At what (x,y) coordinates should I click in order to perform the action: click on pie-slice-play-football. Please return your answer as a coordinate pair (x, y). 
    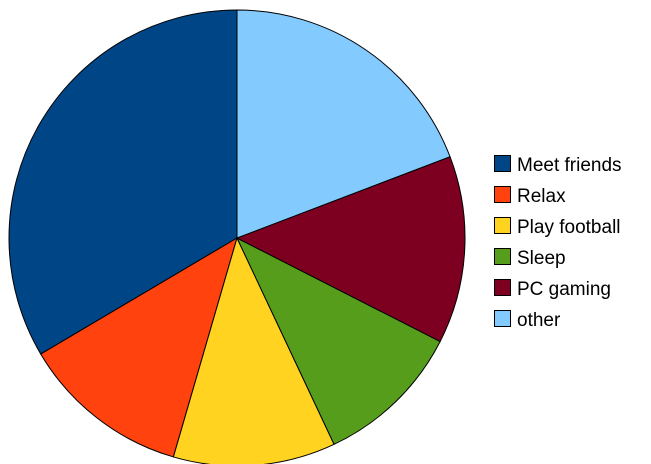
    Looking at the image, I should click on (253, 350).